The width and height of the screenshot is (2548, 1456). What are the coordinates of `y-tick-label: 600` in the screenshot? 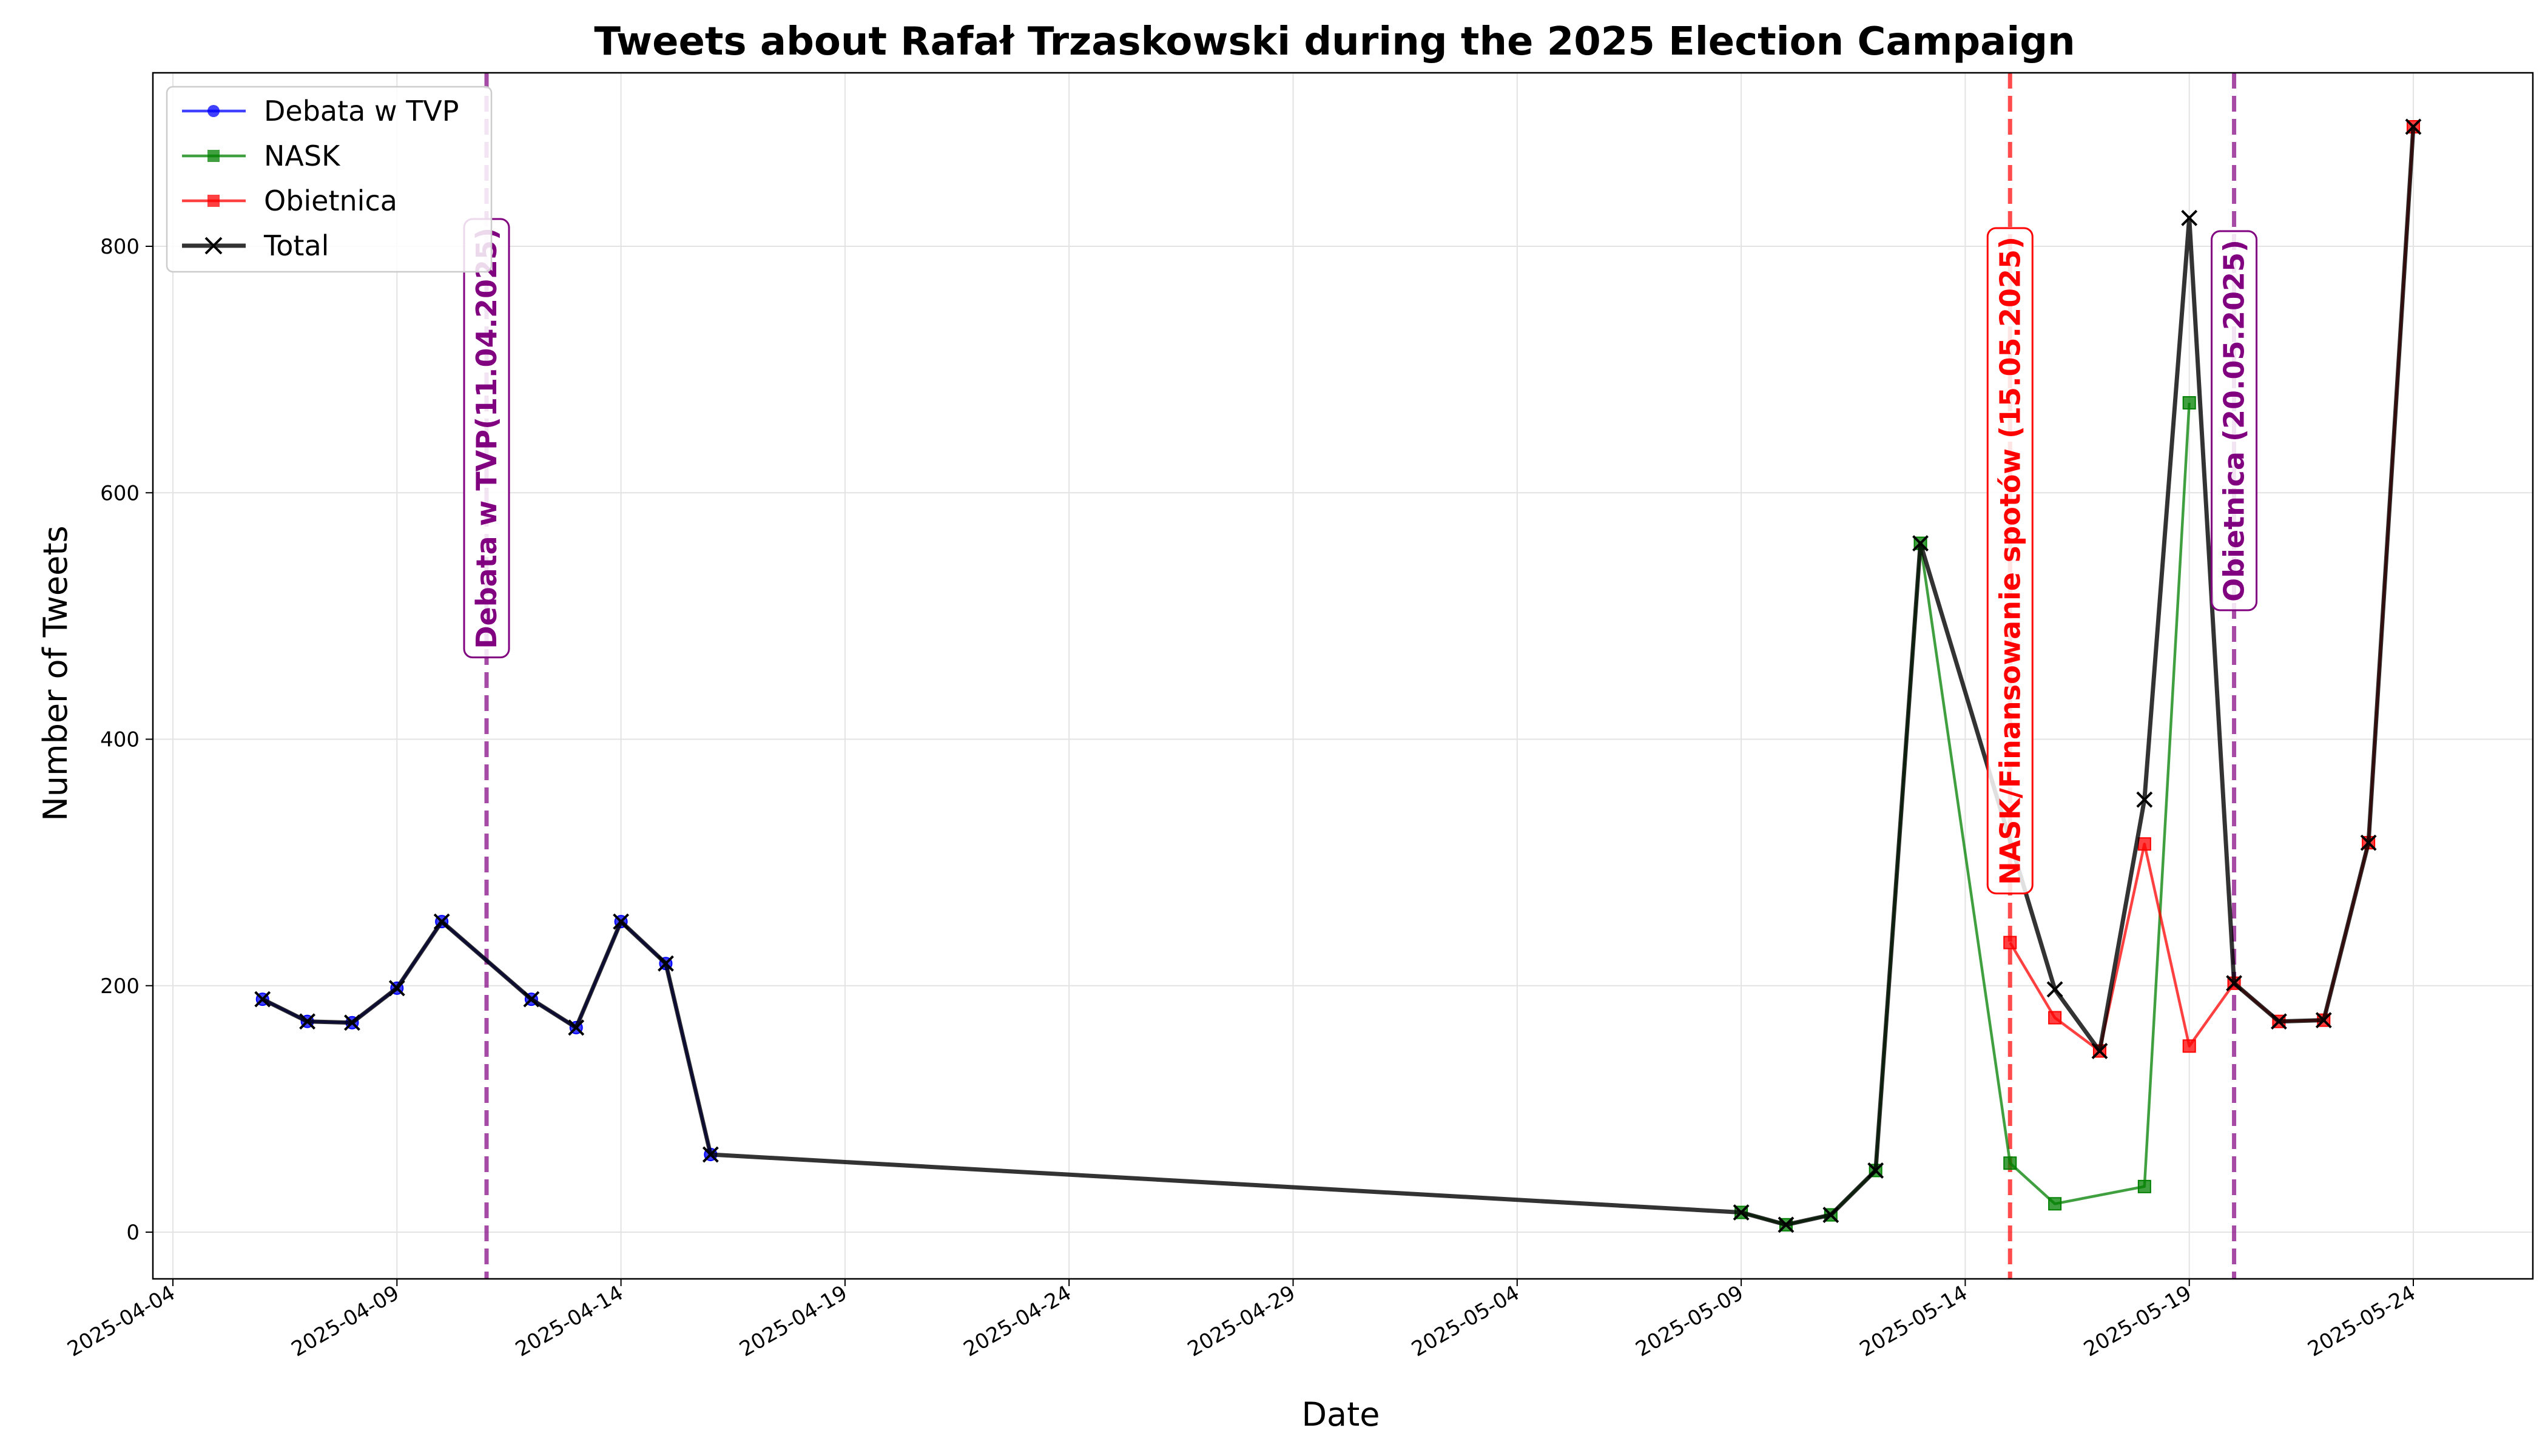 It's located at (120, 493).